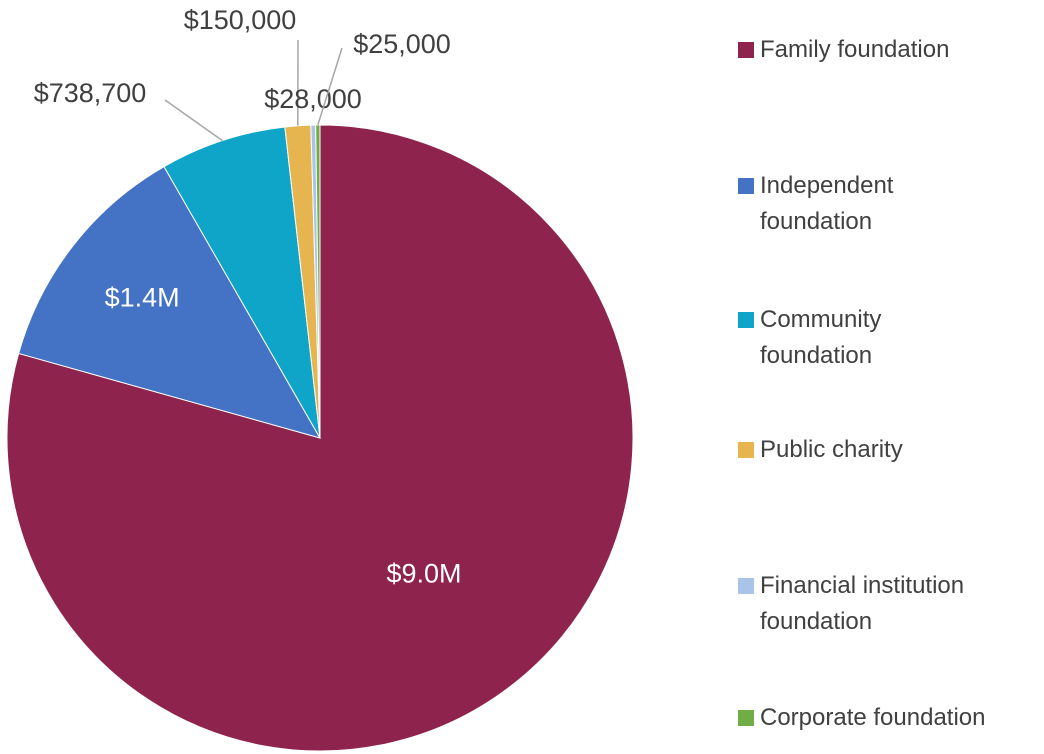 This screenshot has width=1044, height=754. I want to click on data-label: $150,000, so click(240, 20).